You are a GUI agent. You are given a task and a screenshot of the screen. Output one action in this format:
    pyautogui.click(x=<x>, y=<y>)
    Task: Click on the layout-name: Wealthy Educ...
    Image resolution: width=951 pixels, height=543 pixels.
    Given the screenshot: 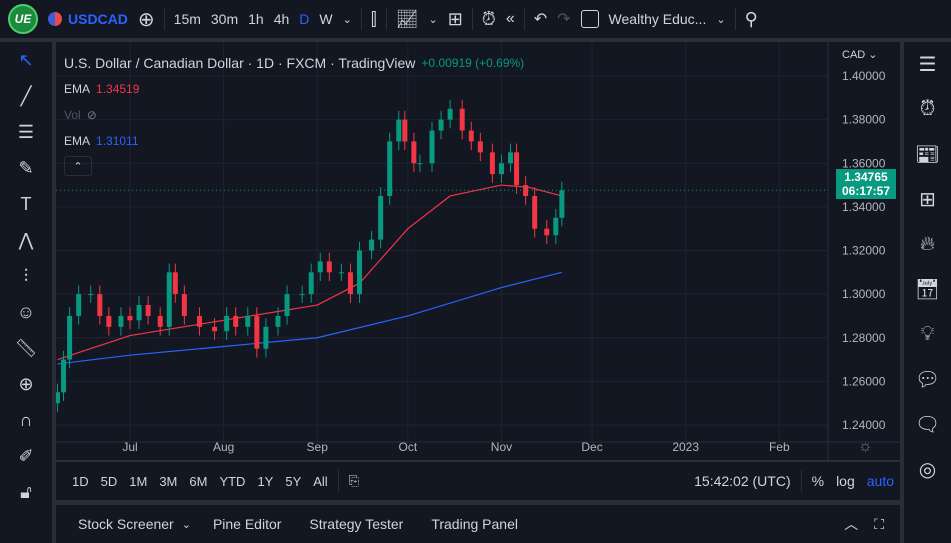 What is the action you would take?
    pyautogui.click(x=657, y=19)
    